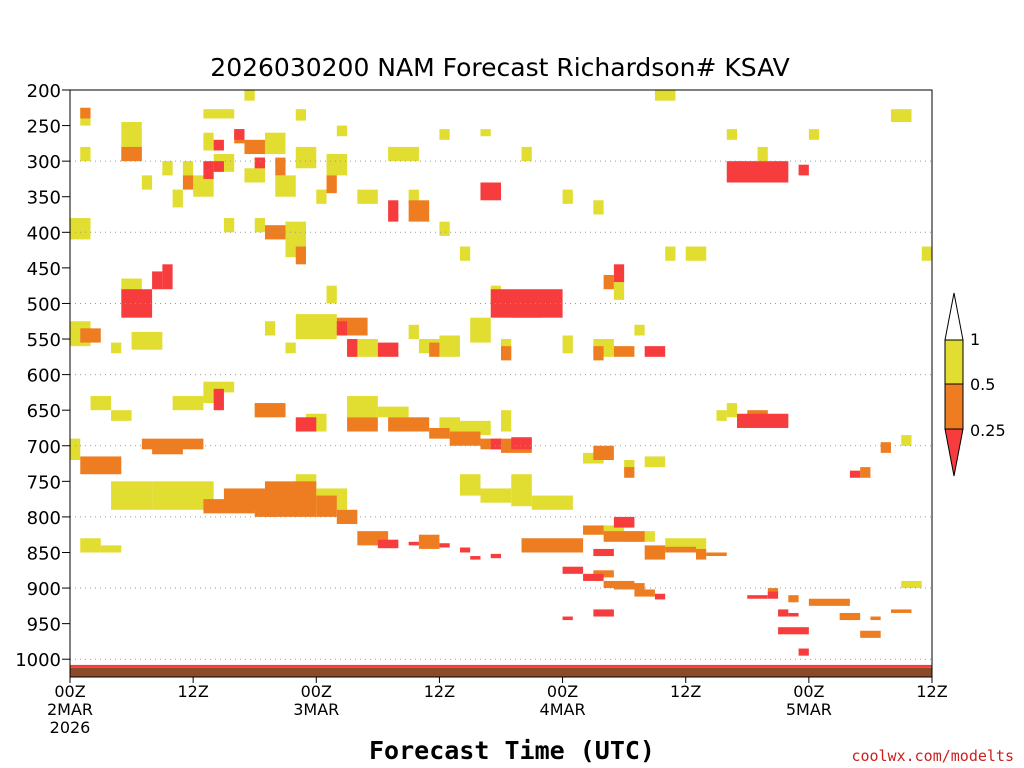 The image size is (1024, 768). What do you see at coordinates (954, 362) in the screenshot?
I see `legend-swatch-high` at bounding box center [954, 362].